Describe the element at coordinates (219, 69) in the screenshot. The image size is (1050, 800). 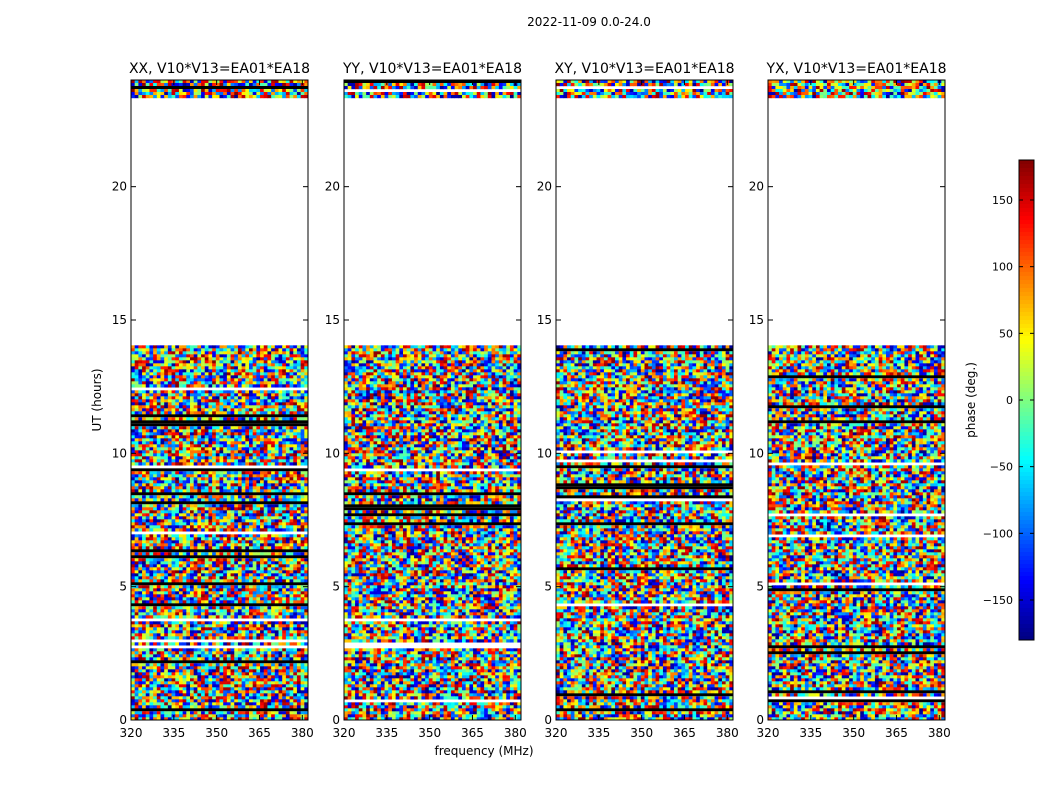
I see `panel-title: XX, V10*V13=EA01*EA18` at that location.